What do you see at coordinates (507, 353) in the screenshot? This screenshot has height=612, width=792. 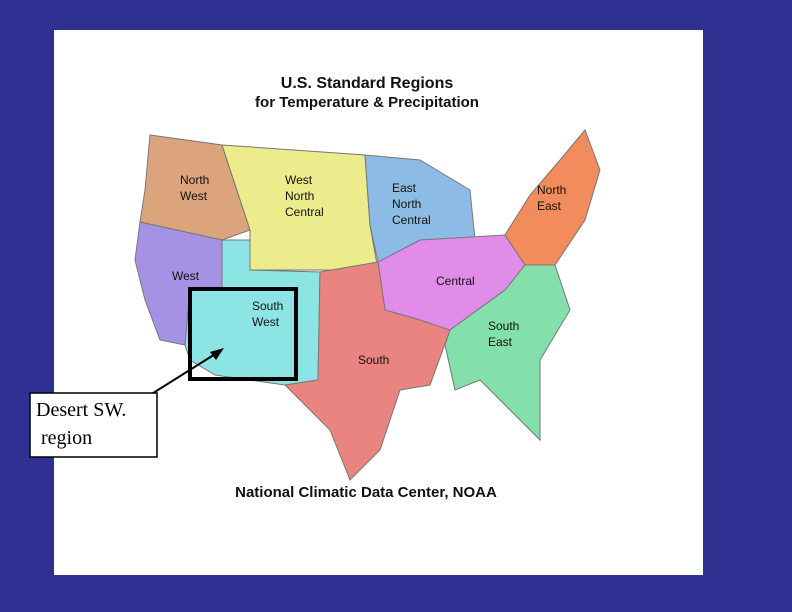 I see `region-south-east` at bounding box center [507, 353].